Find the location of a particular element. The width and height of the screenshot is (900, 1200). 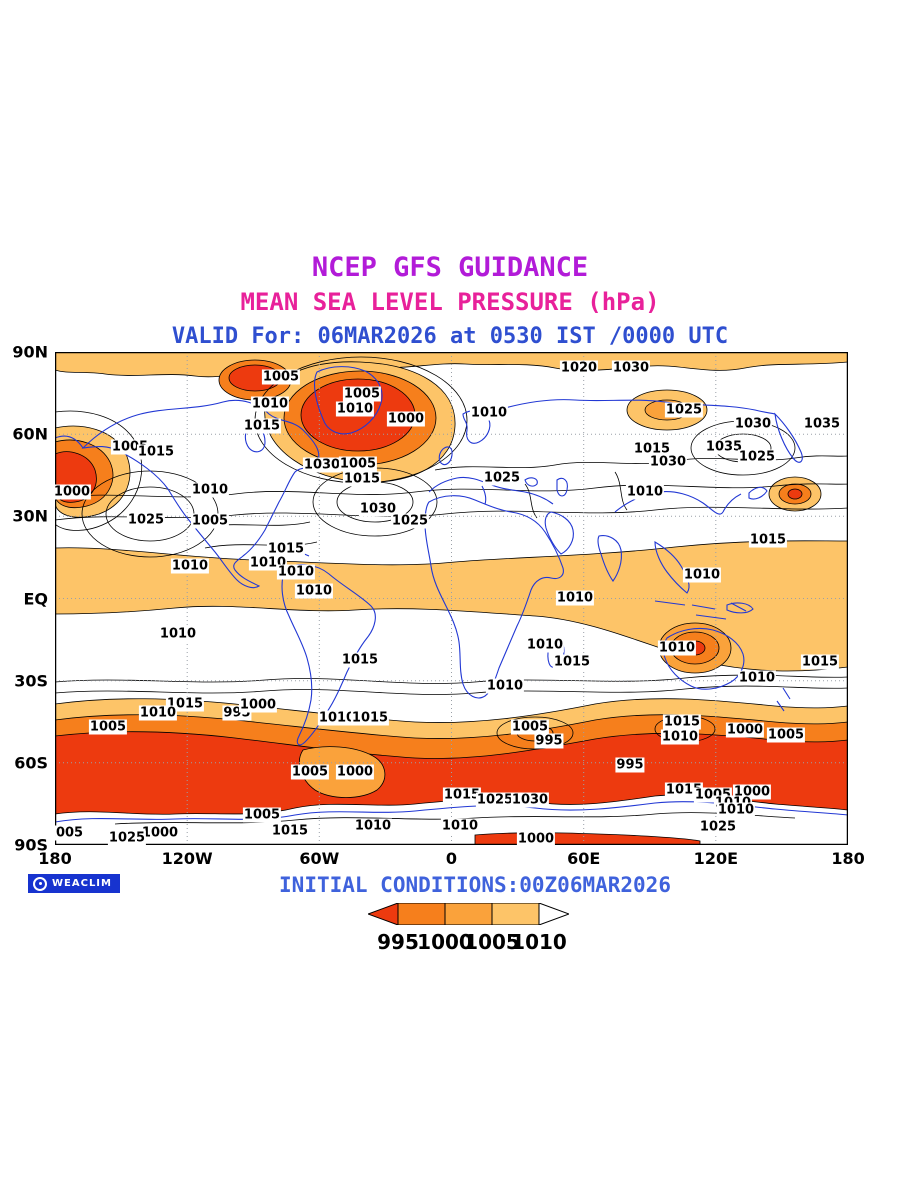

lon-axis-label: 120W is located at coordinates (187, 858).